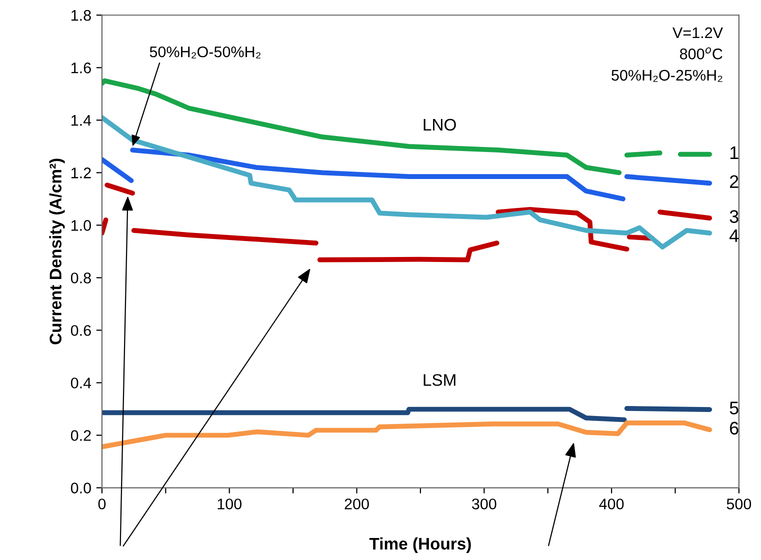  I want to click on y-tick-label: 0.0, so click(80, 488).